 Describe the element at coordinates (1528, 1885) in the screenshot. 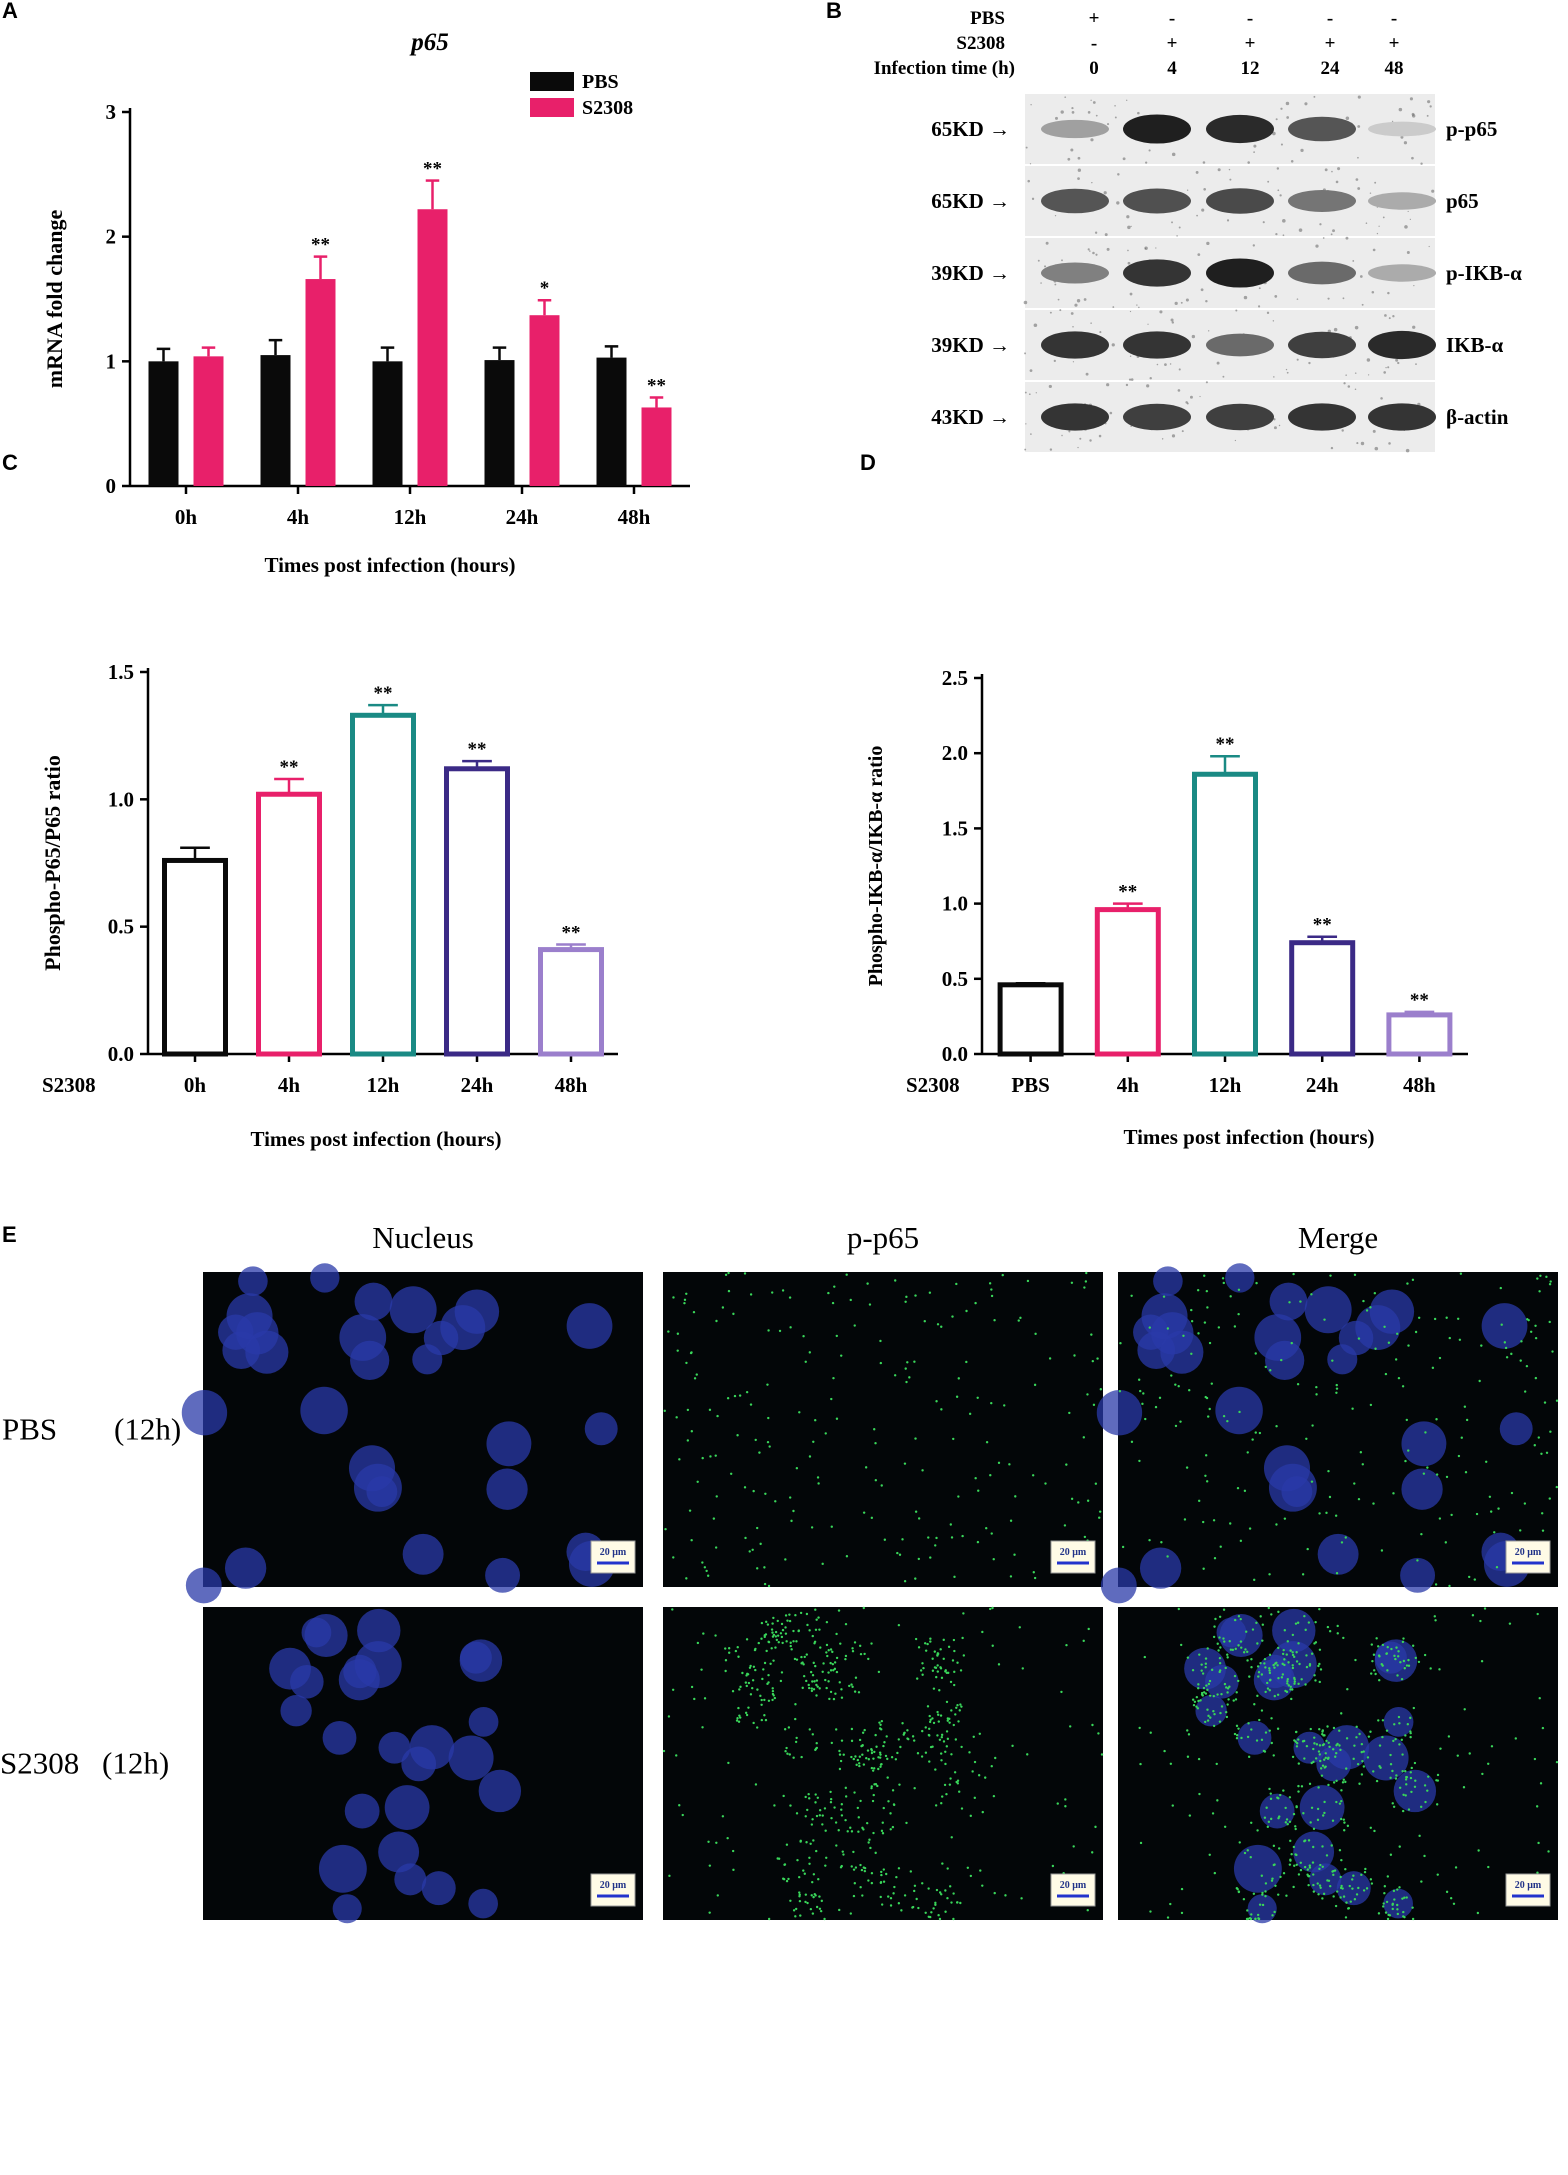

I see `scale-bar-label: 20 μm` at that location.